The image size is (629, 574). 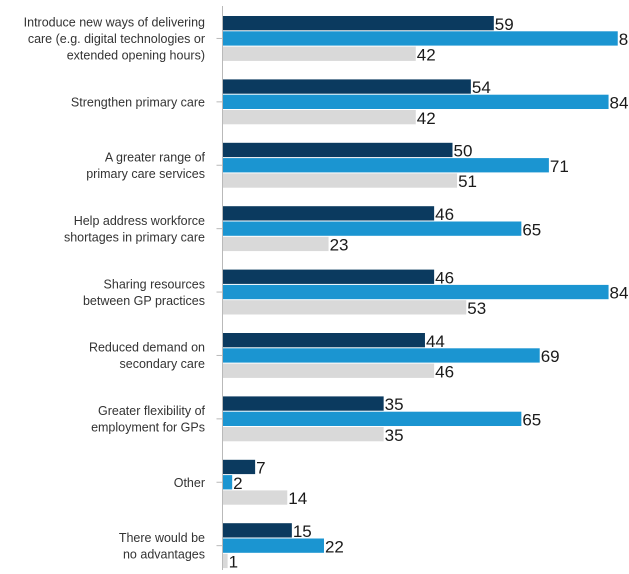 I want to click on data-label: 1, so click(x=233, y=562).